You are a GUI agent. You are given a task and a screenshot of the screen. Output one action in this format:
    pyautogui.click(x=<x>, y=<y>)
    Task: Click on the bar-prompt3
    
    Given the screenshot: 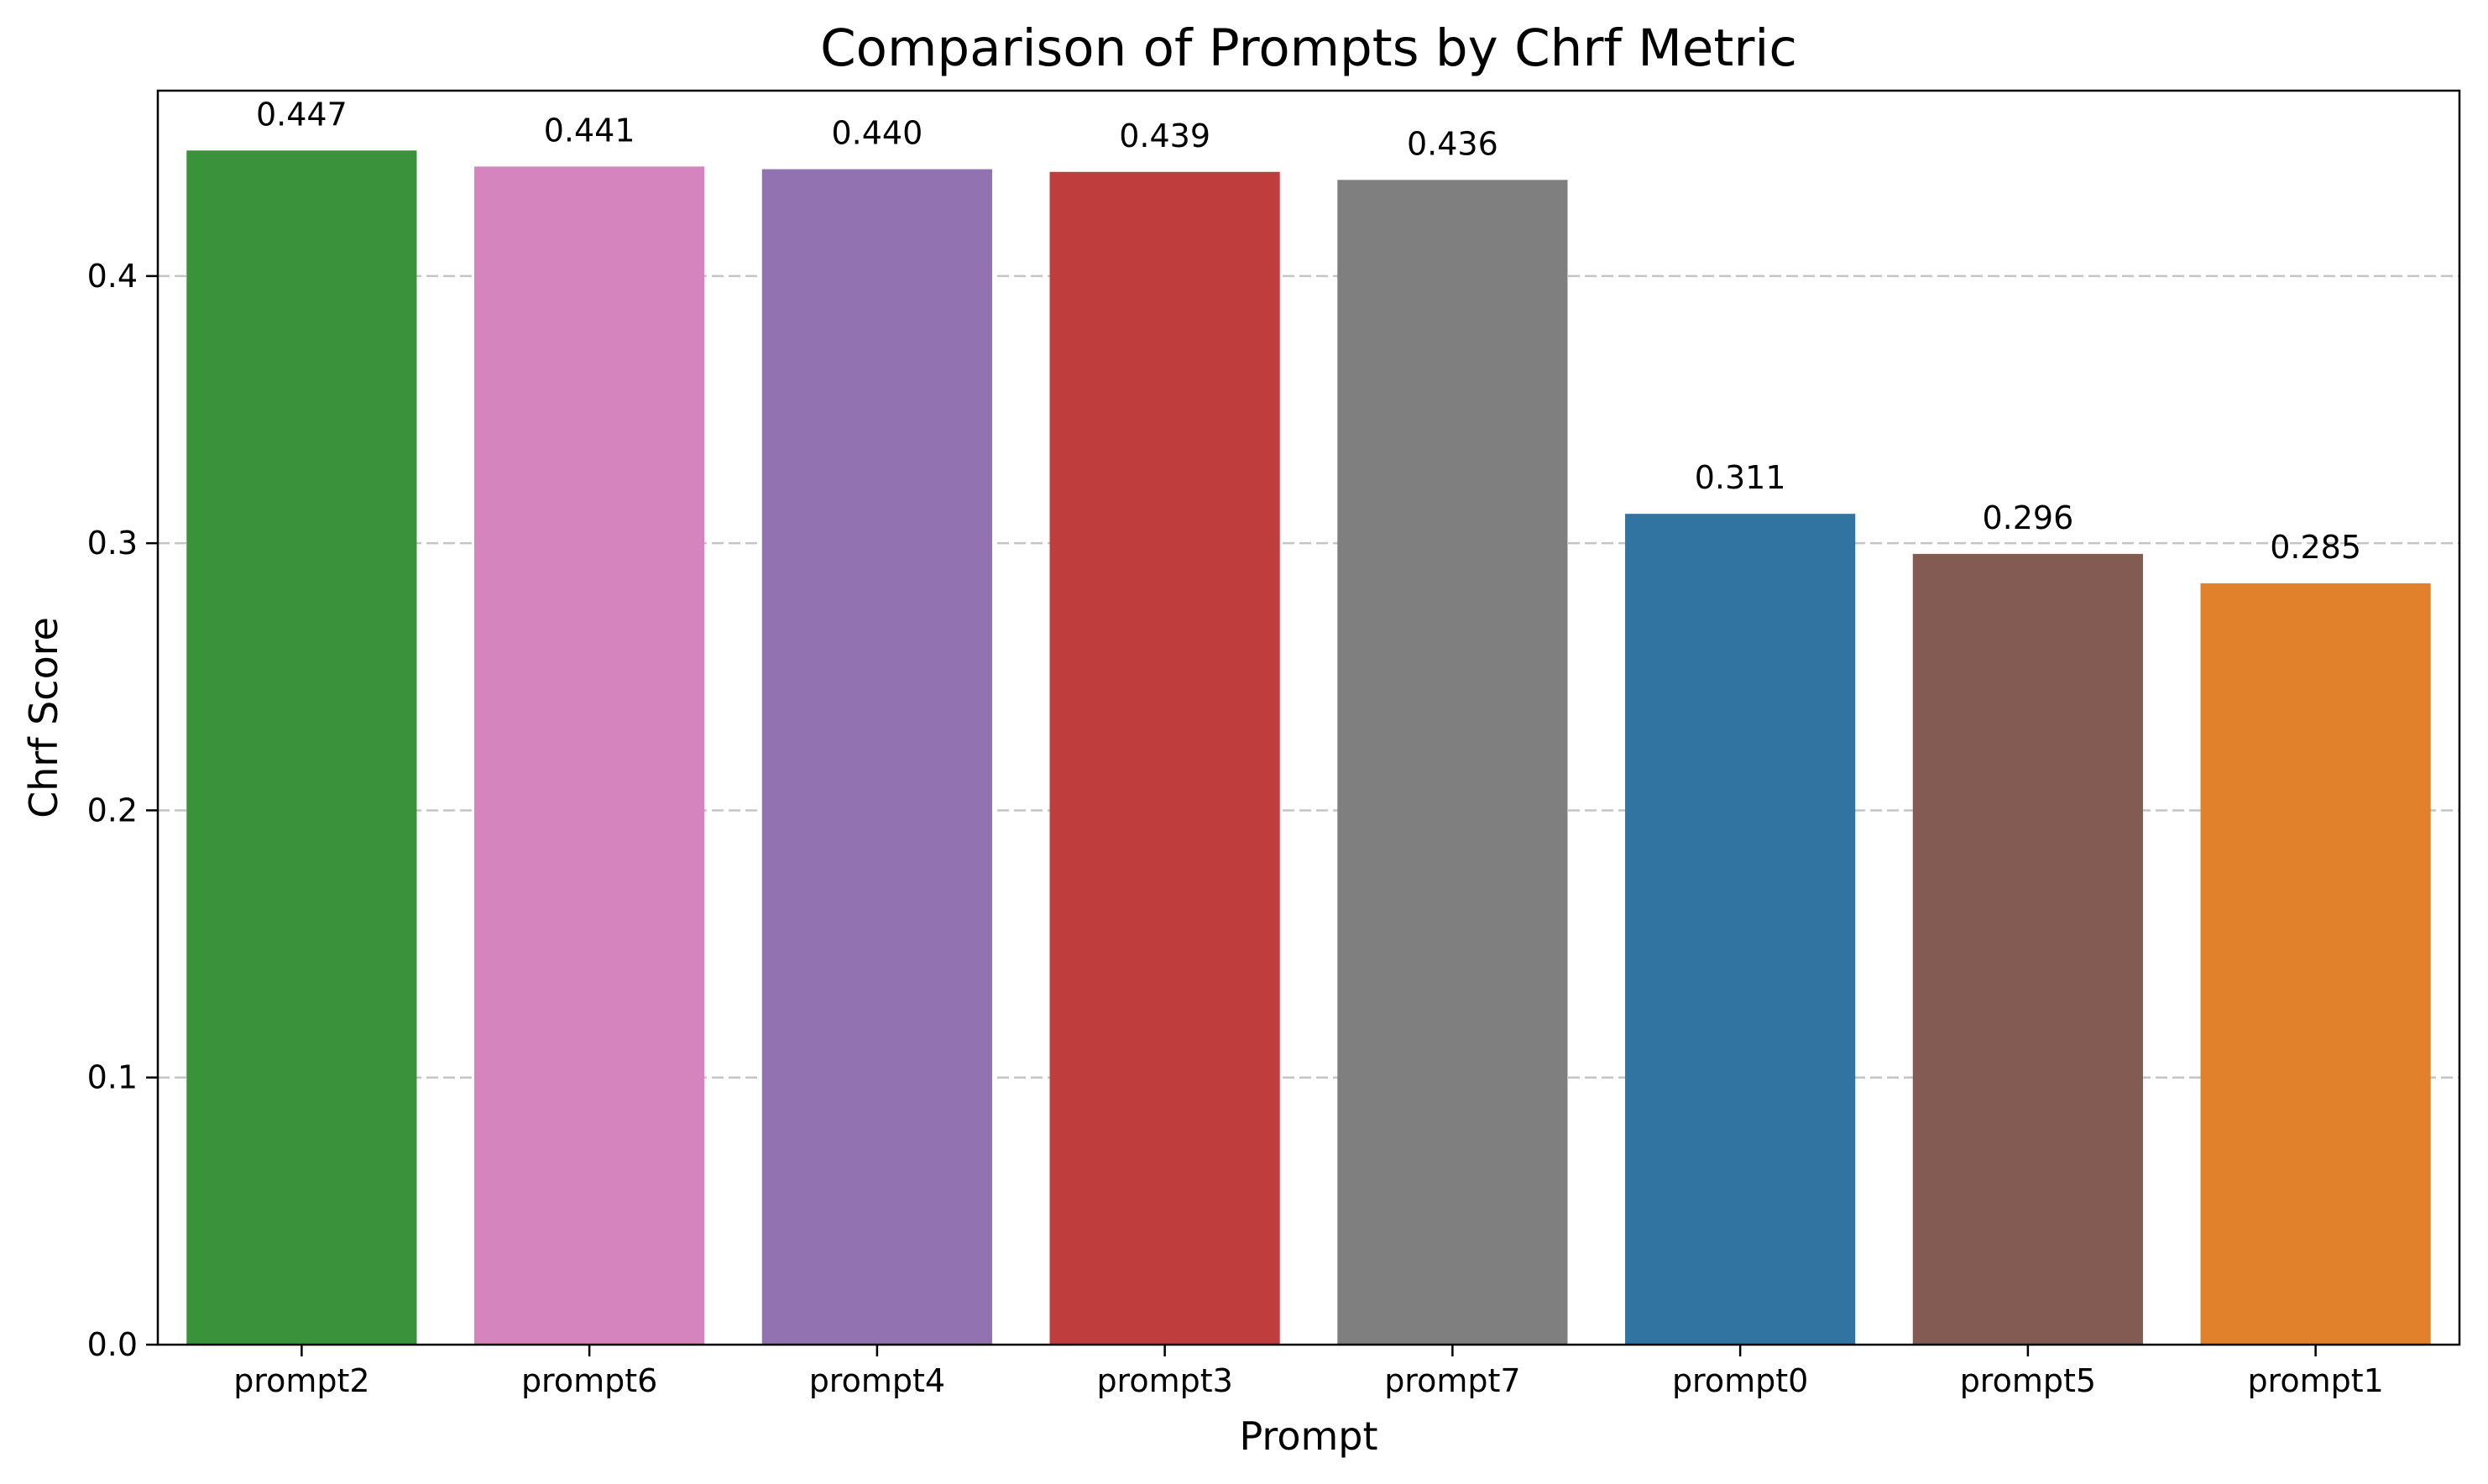 What is the action you would take?
    pyautogui.click(x=1164, y=758)
    